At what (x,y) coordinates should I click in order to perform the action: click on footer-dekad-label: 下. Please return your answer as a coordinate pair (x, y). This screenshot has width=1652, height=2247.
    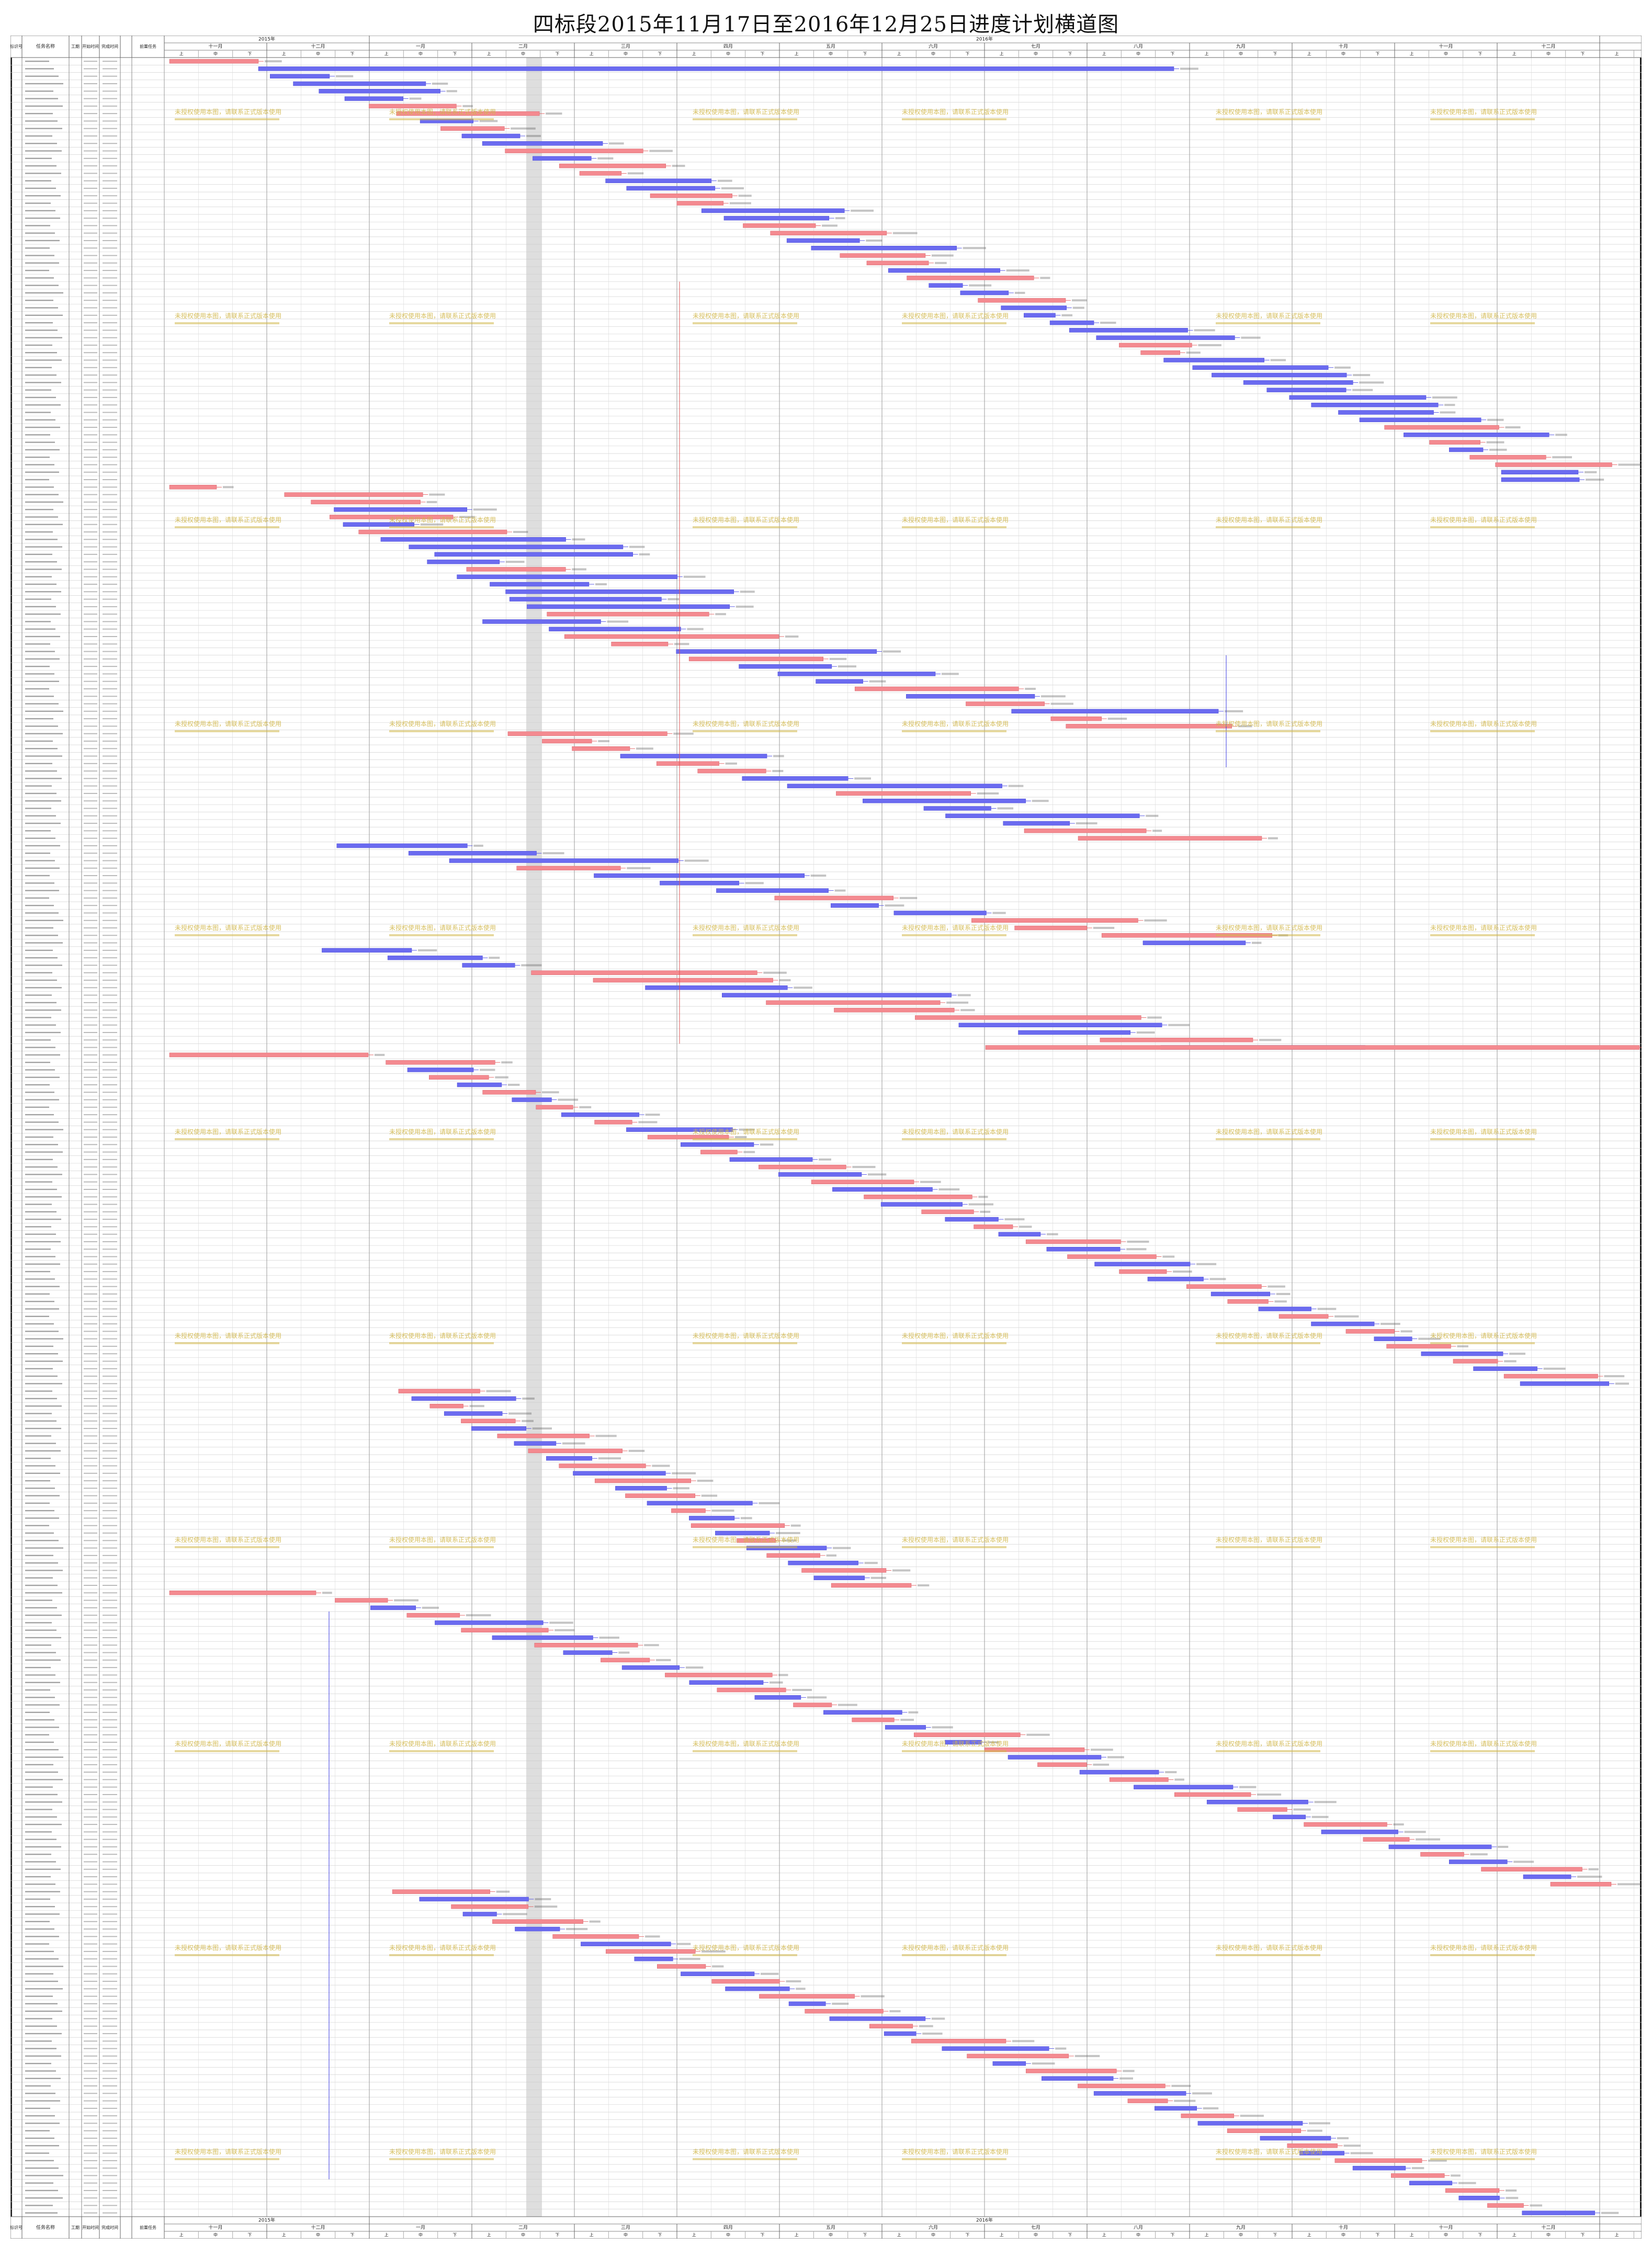
    Looking at the image, I should click on (1070, 2235).